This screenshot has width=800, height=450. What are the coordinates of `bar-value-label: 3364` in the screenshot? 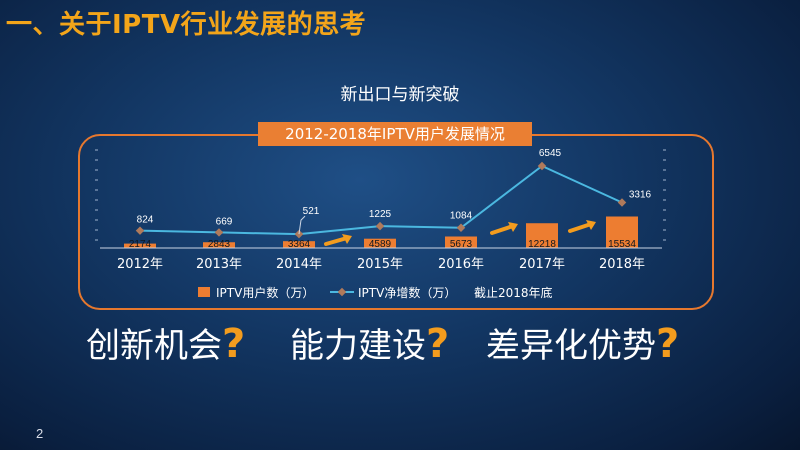 It's located at (299, 244).